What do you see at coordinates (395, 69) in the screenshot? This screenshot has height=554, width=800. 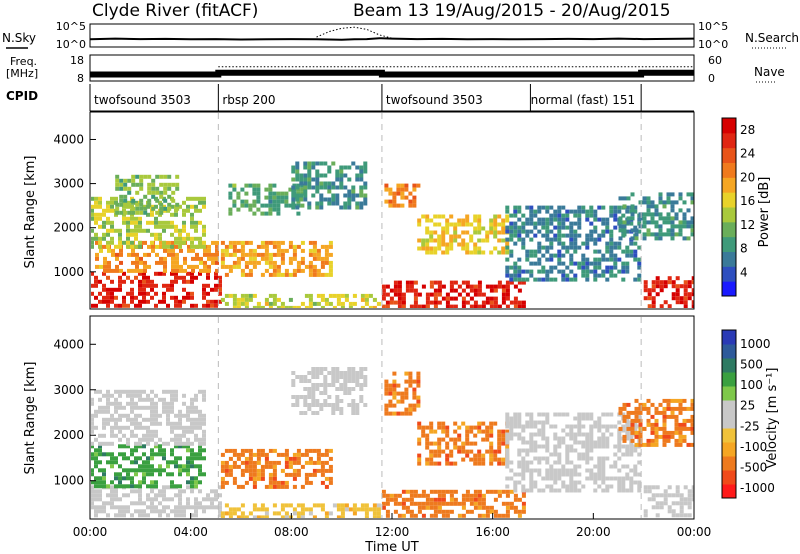 I see `frequency-panel: Freq. [MHz] 18 8 60 0 Nave` at bounding box center [395, 69].